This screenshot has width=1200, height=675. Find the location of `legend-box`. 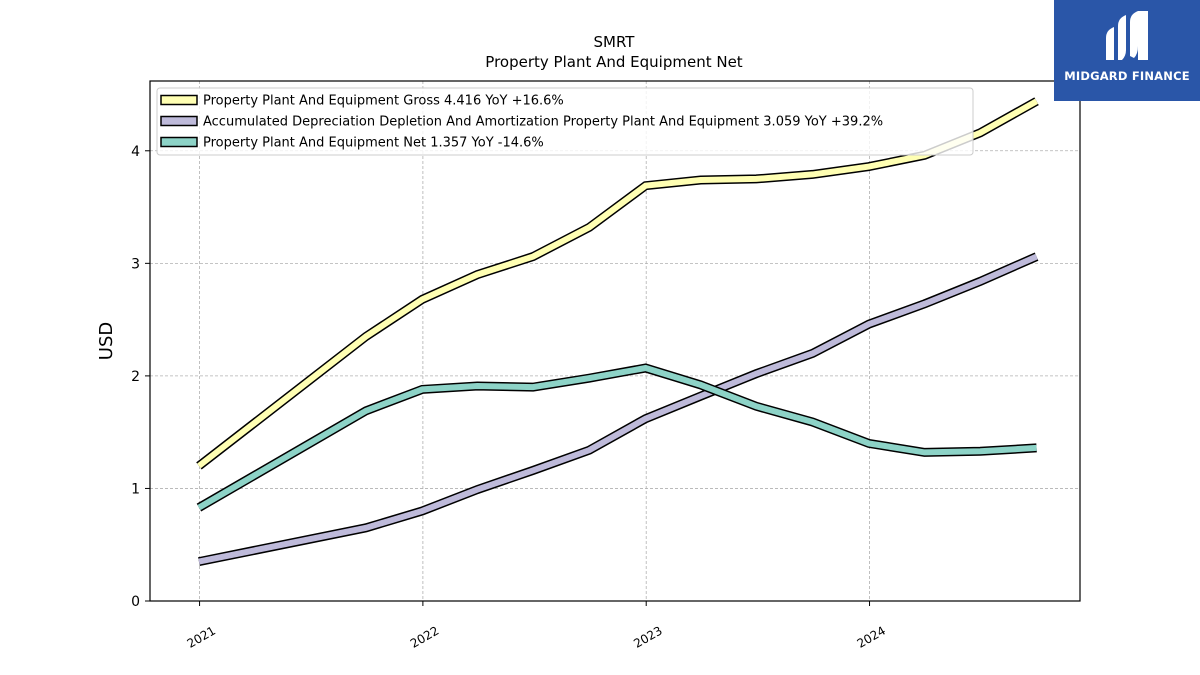

legend-box is located at coordinates (565, 121).